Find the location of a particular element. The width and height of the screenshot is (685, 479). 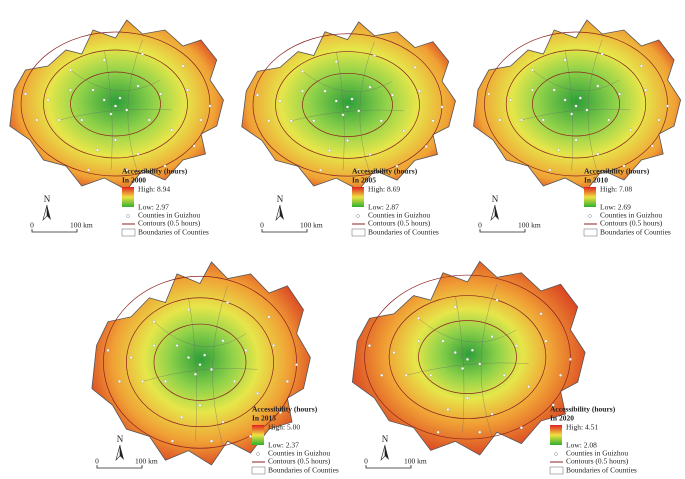

legend-high: High: 7.08 is located at coordinates (616, 189).